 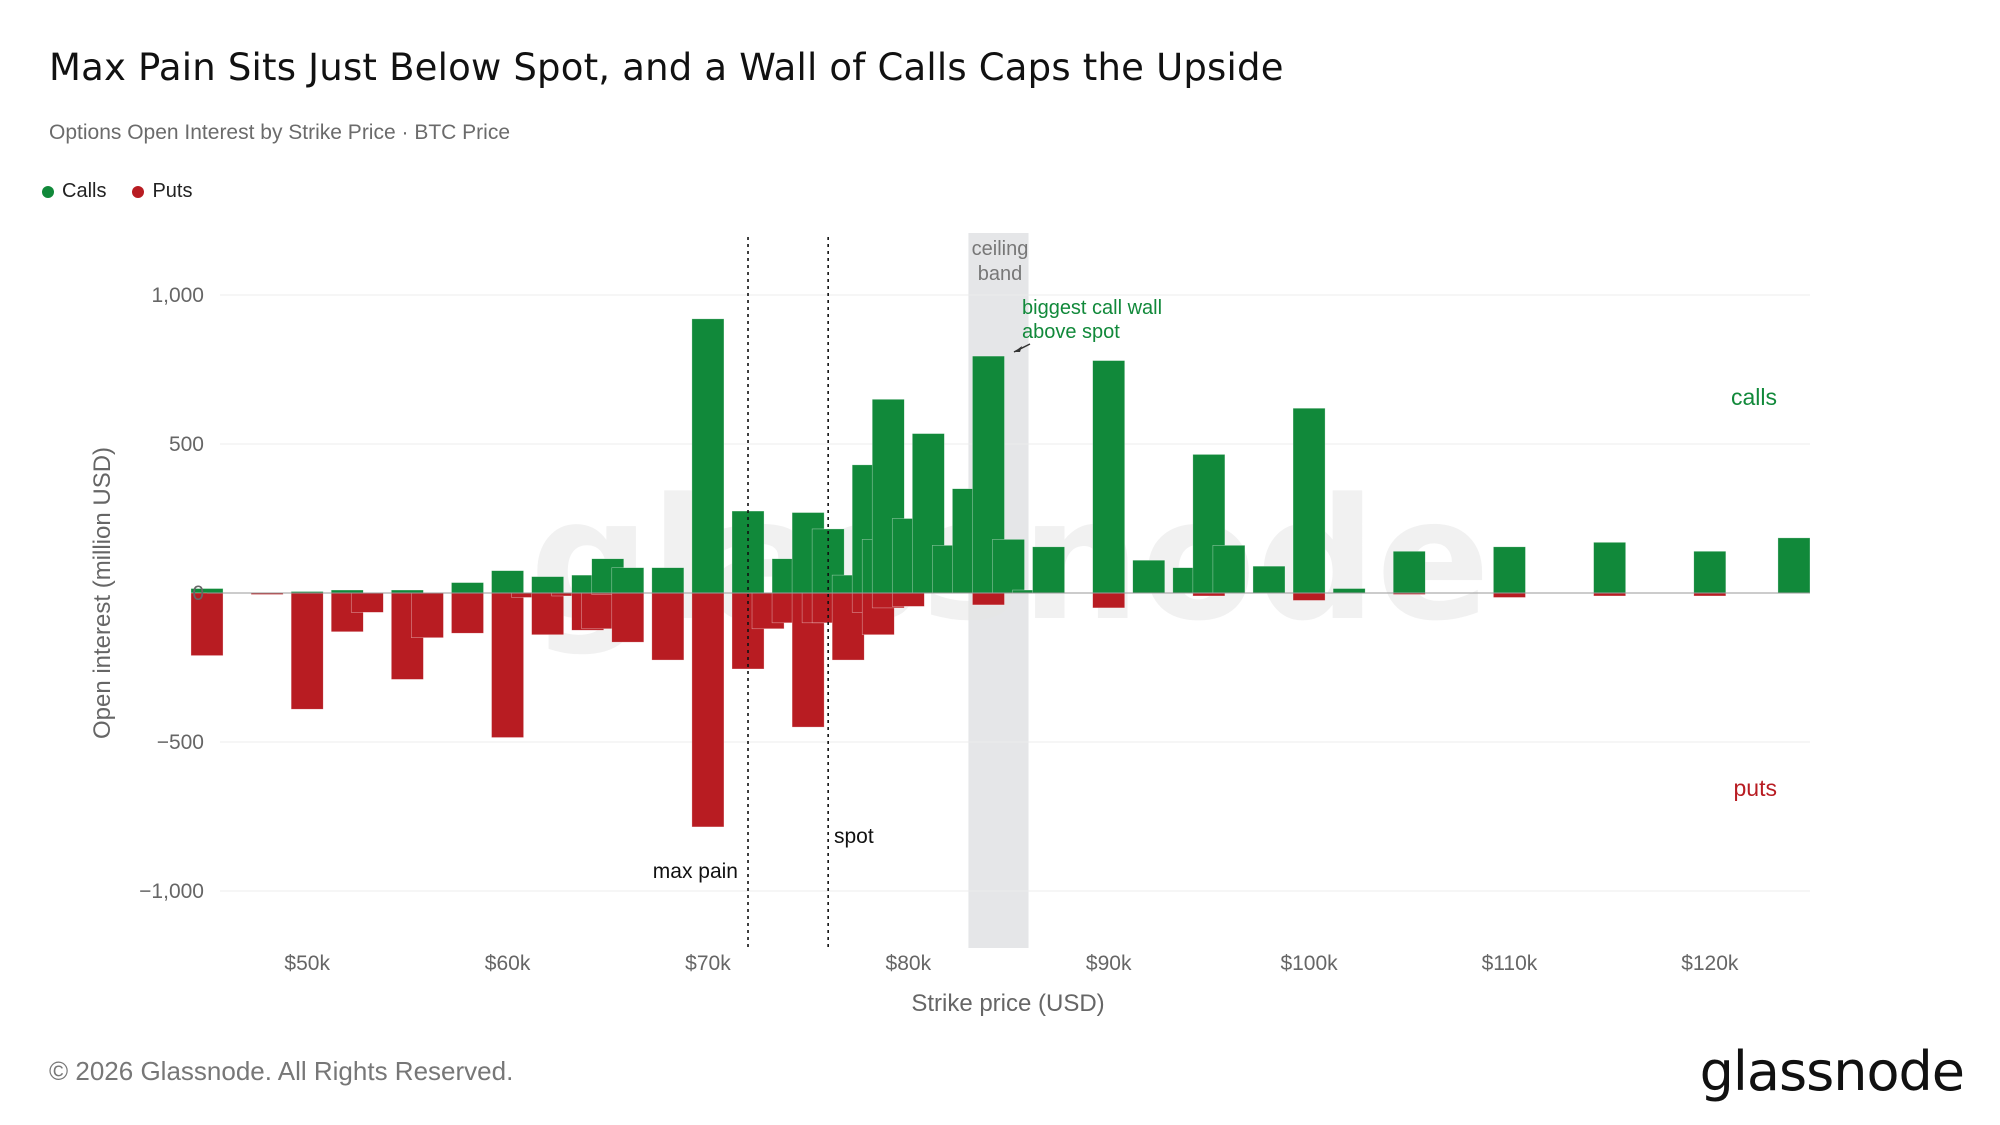 I want to click on puts-dot-icon, so click(x=138, y=191).